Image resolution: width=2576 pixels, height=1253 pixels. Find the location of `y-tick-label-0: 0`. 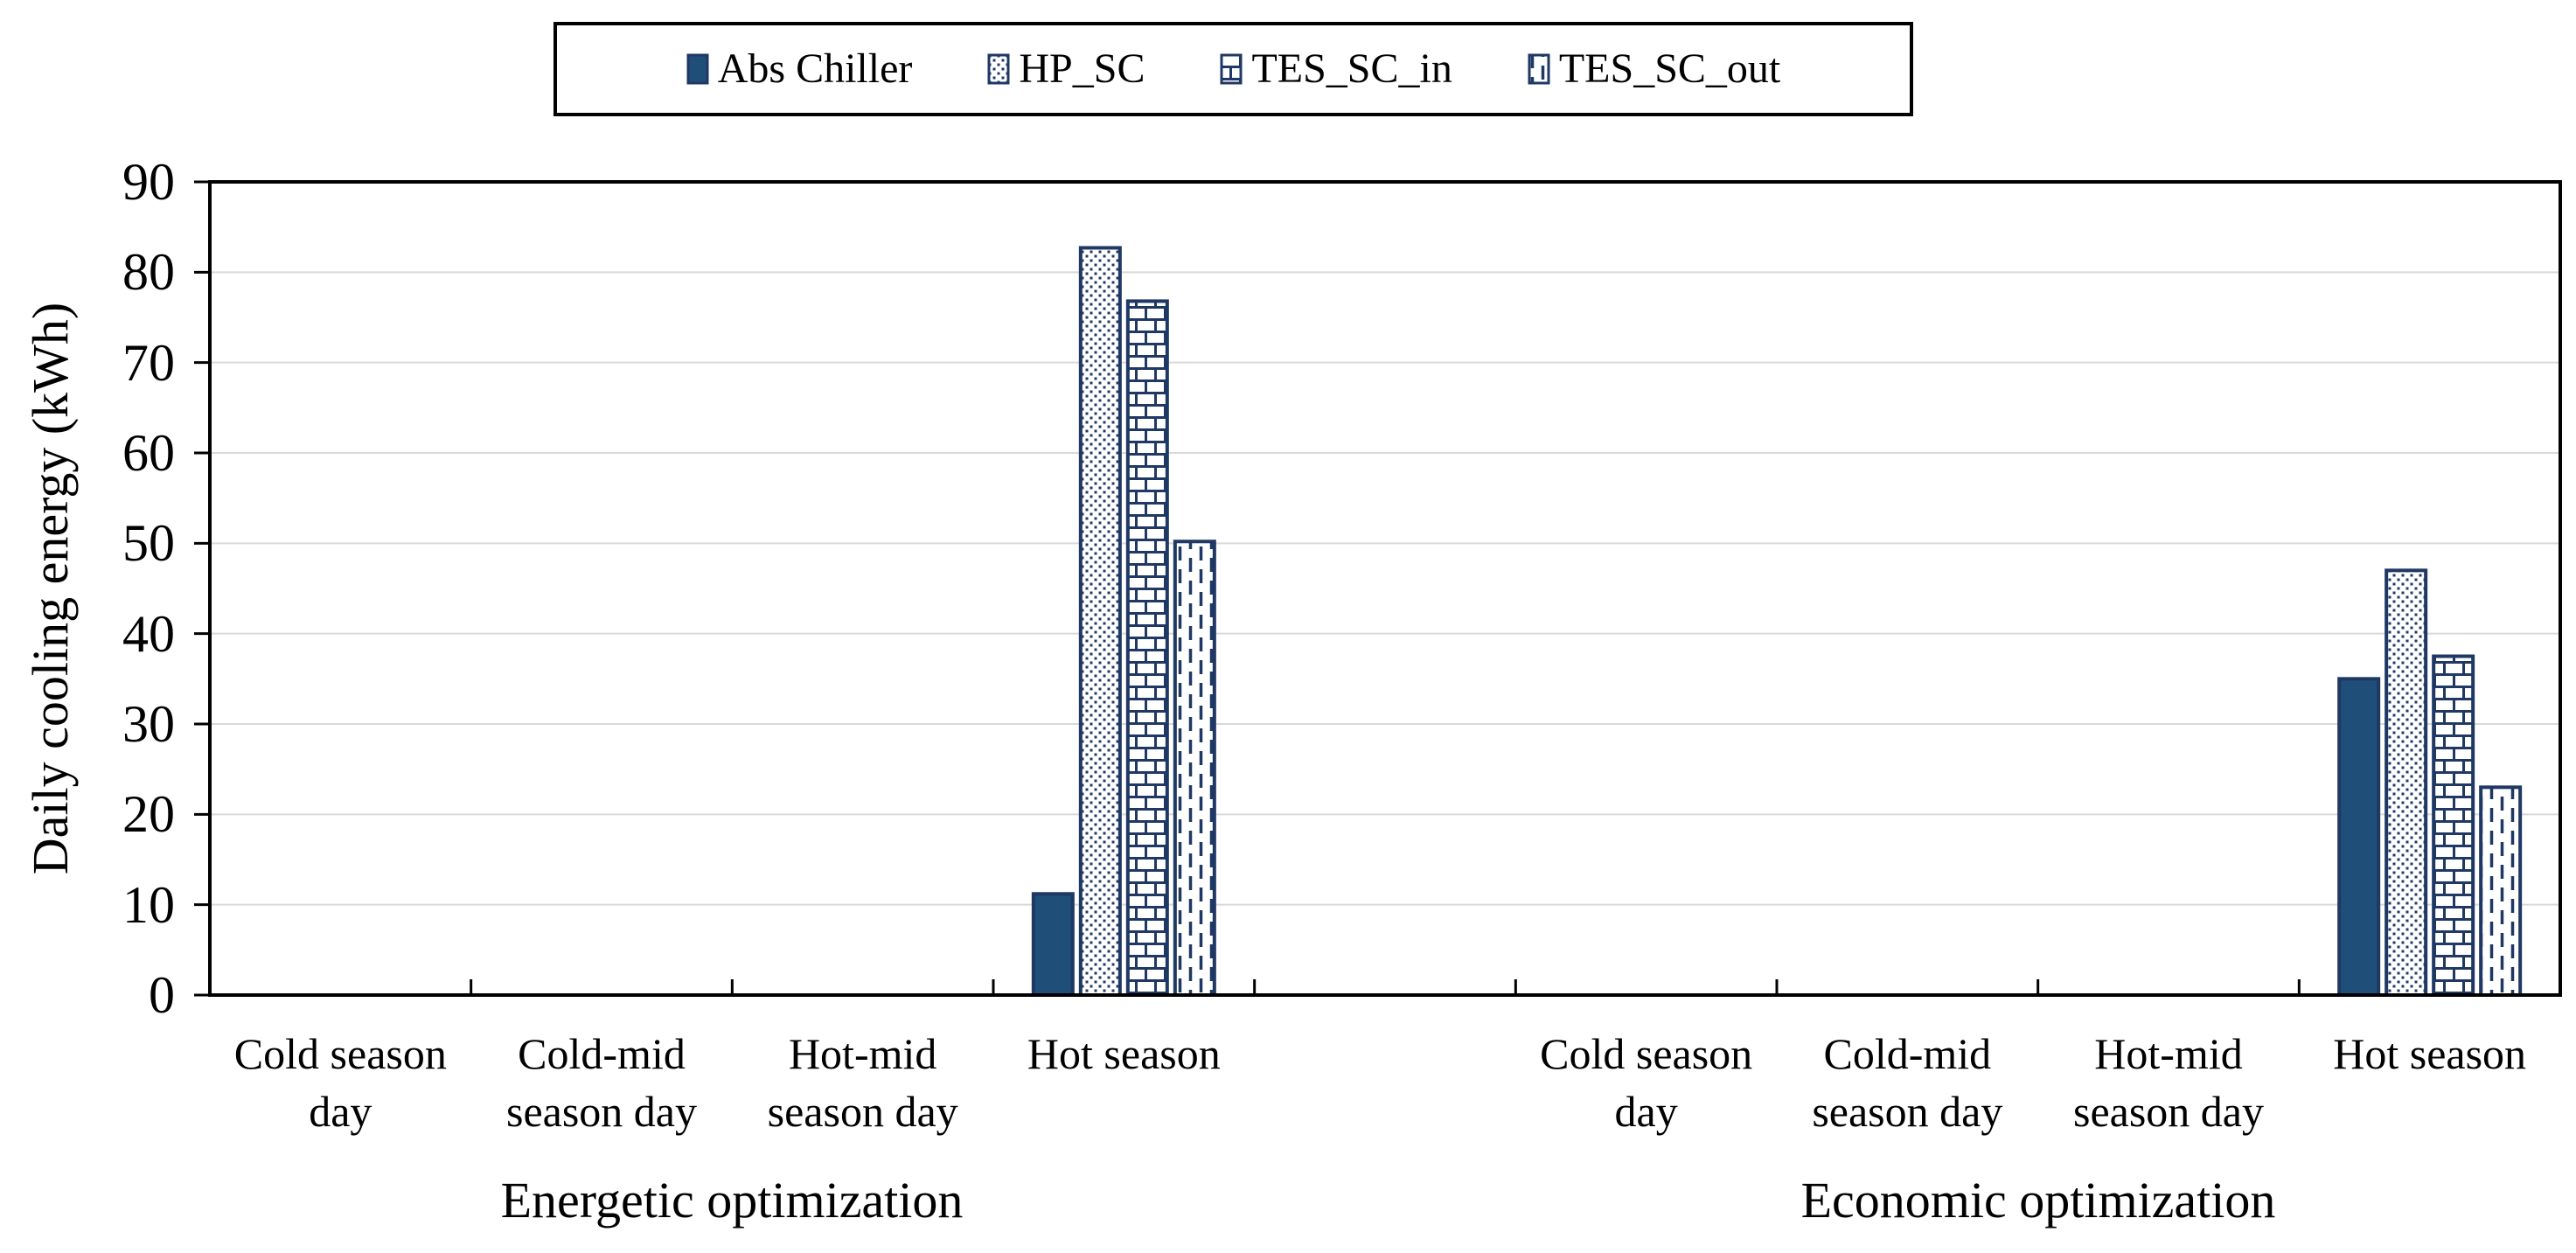

y-tick-label-0: 0 is located at coordinates (162, 995).